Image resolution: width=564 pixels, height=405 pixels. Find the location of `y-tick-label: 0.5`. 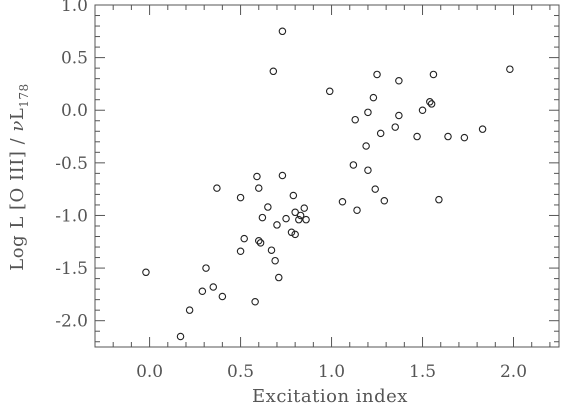

y-tick-label: 0.5 is located at coordinates (74, 59).